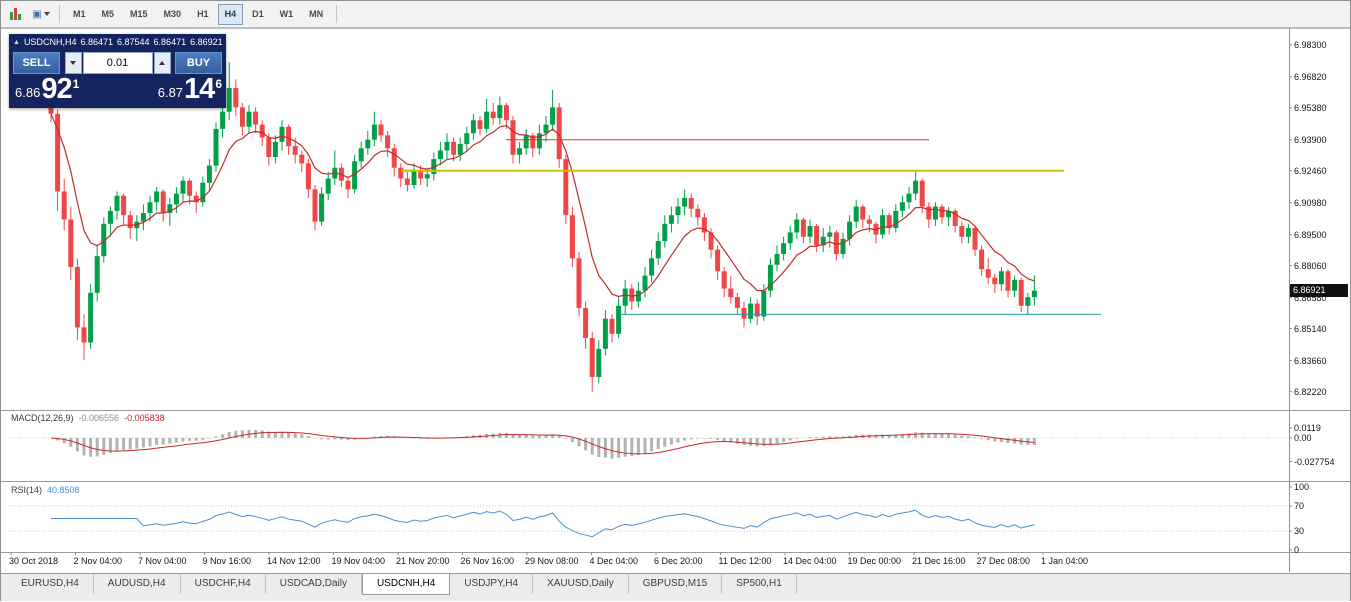 The height and width of the screenshot is (602, 1351). What do you see at coordinates (1303, 438) in the screenshot?
I see `macd-axis-label: 0.00` at bounding box center [1303, 438].